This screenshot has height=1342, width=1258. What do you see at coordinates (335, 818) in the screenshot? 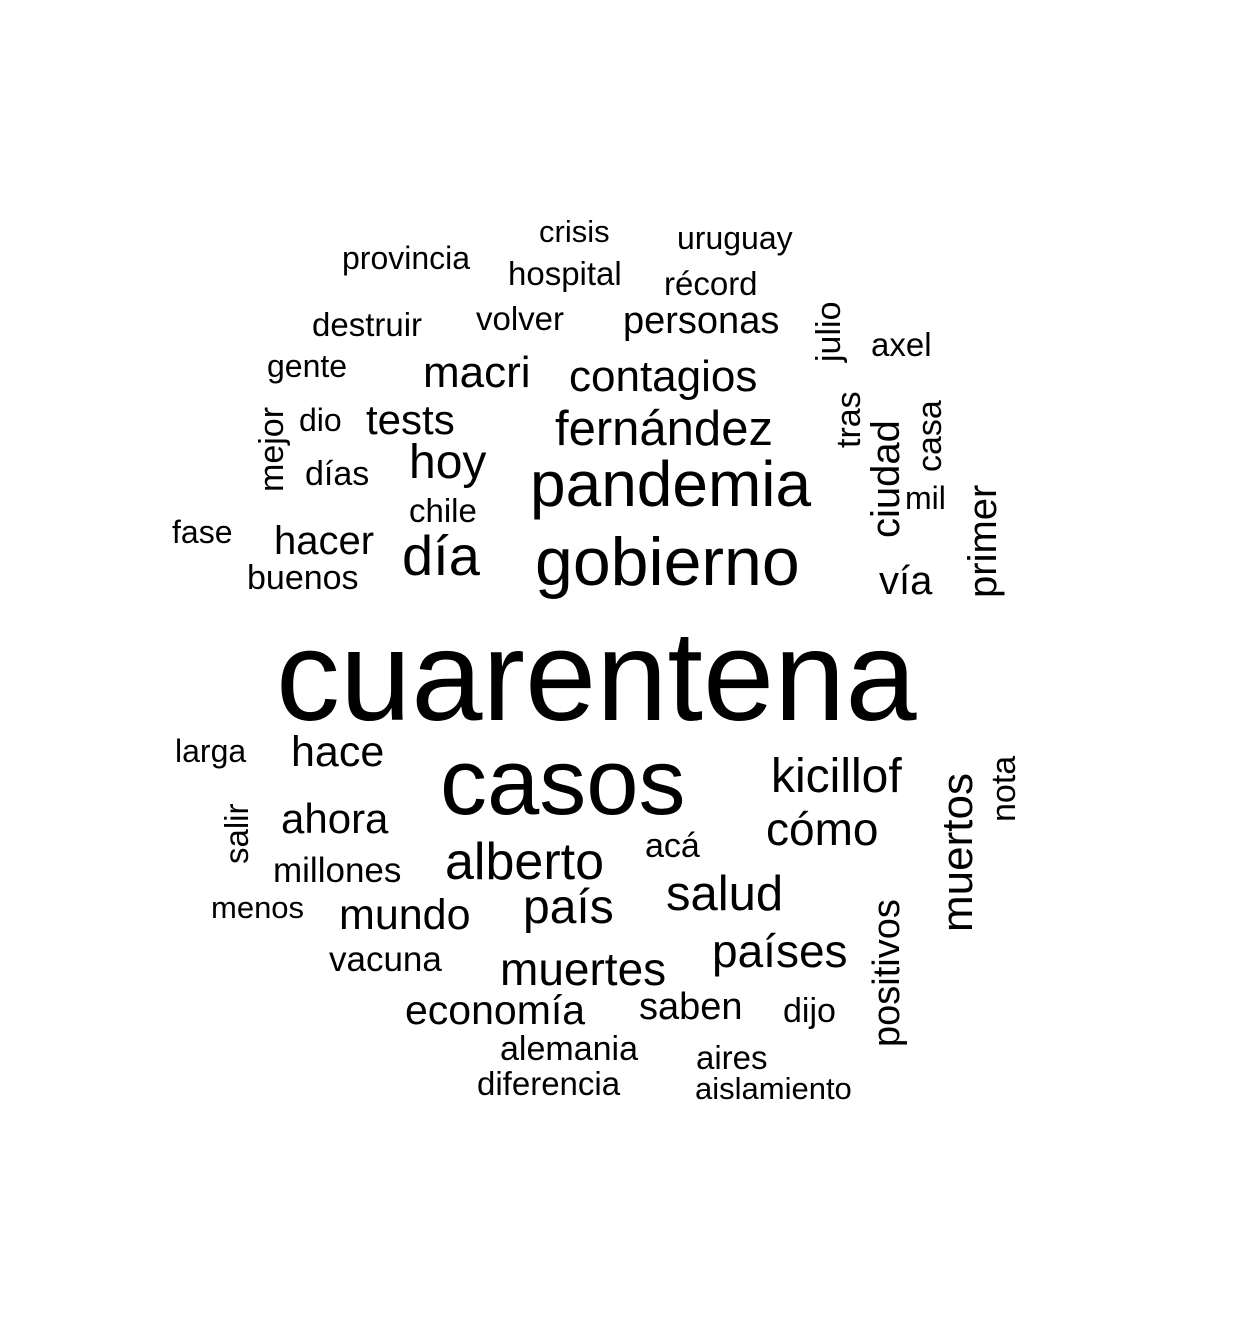
I see `word-ahora: ahora` at bounding box center [335, 818].